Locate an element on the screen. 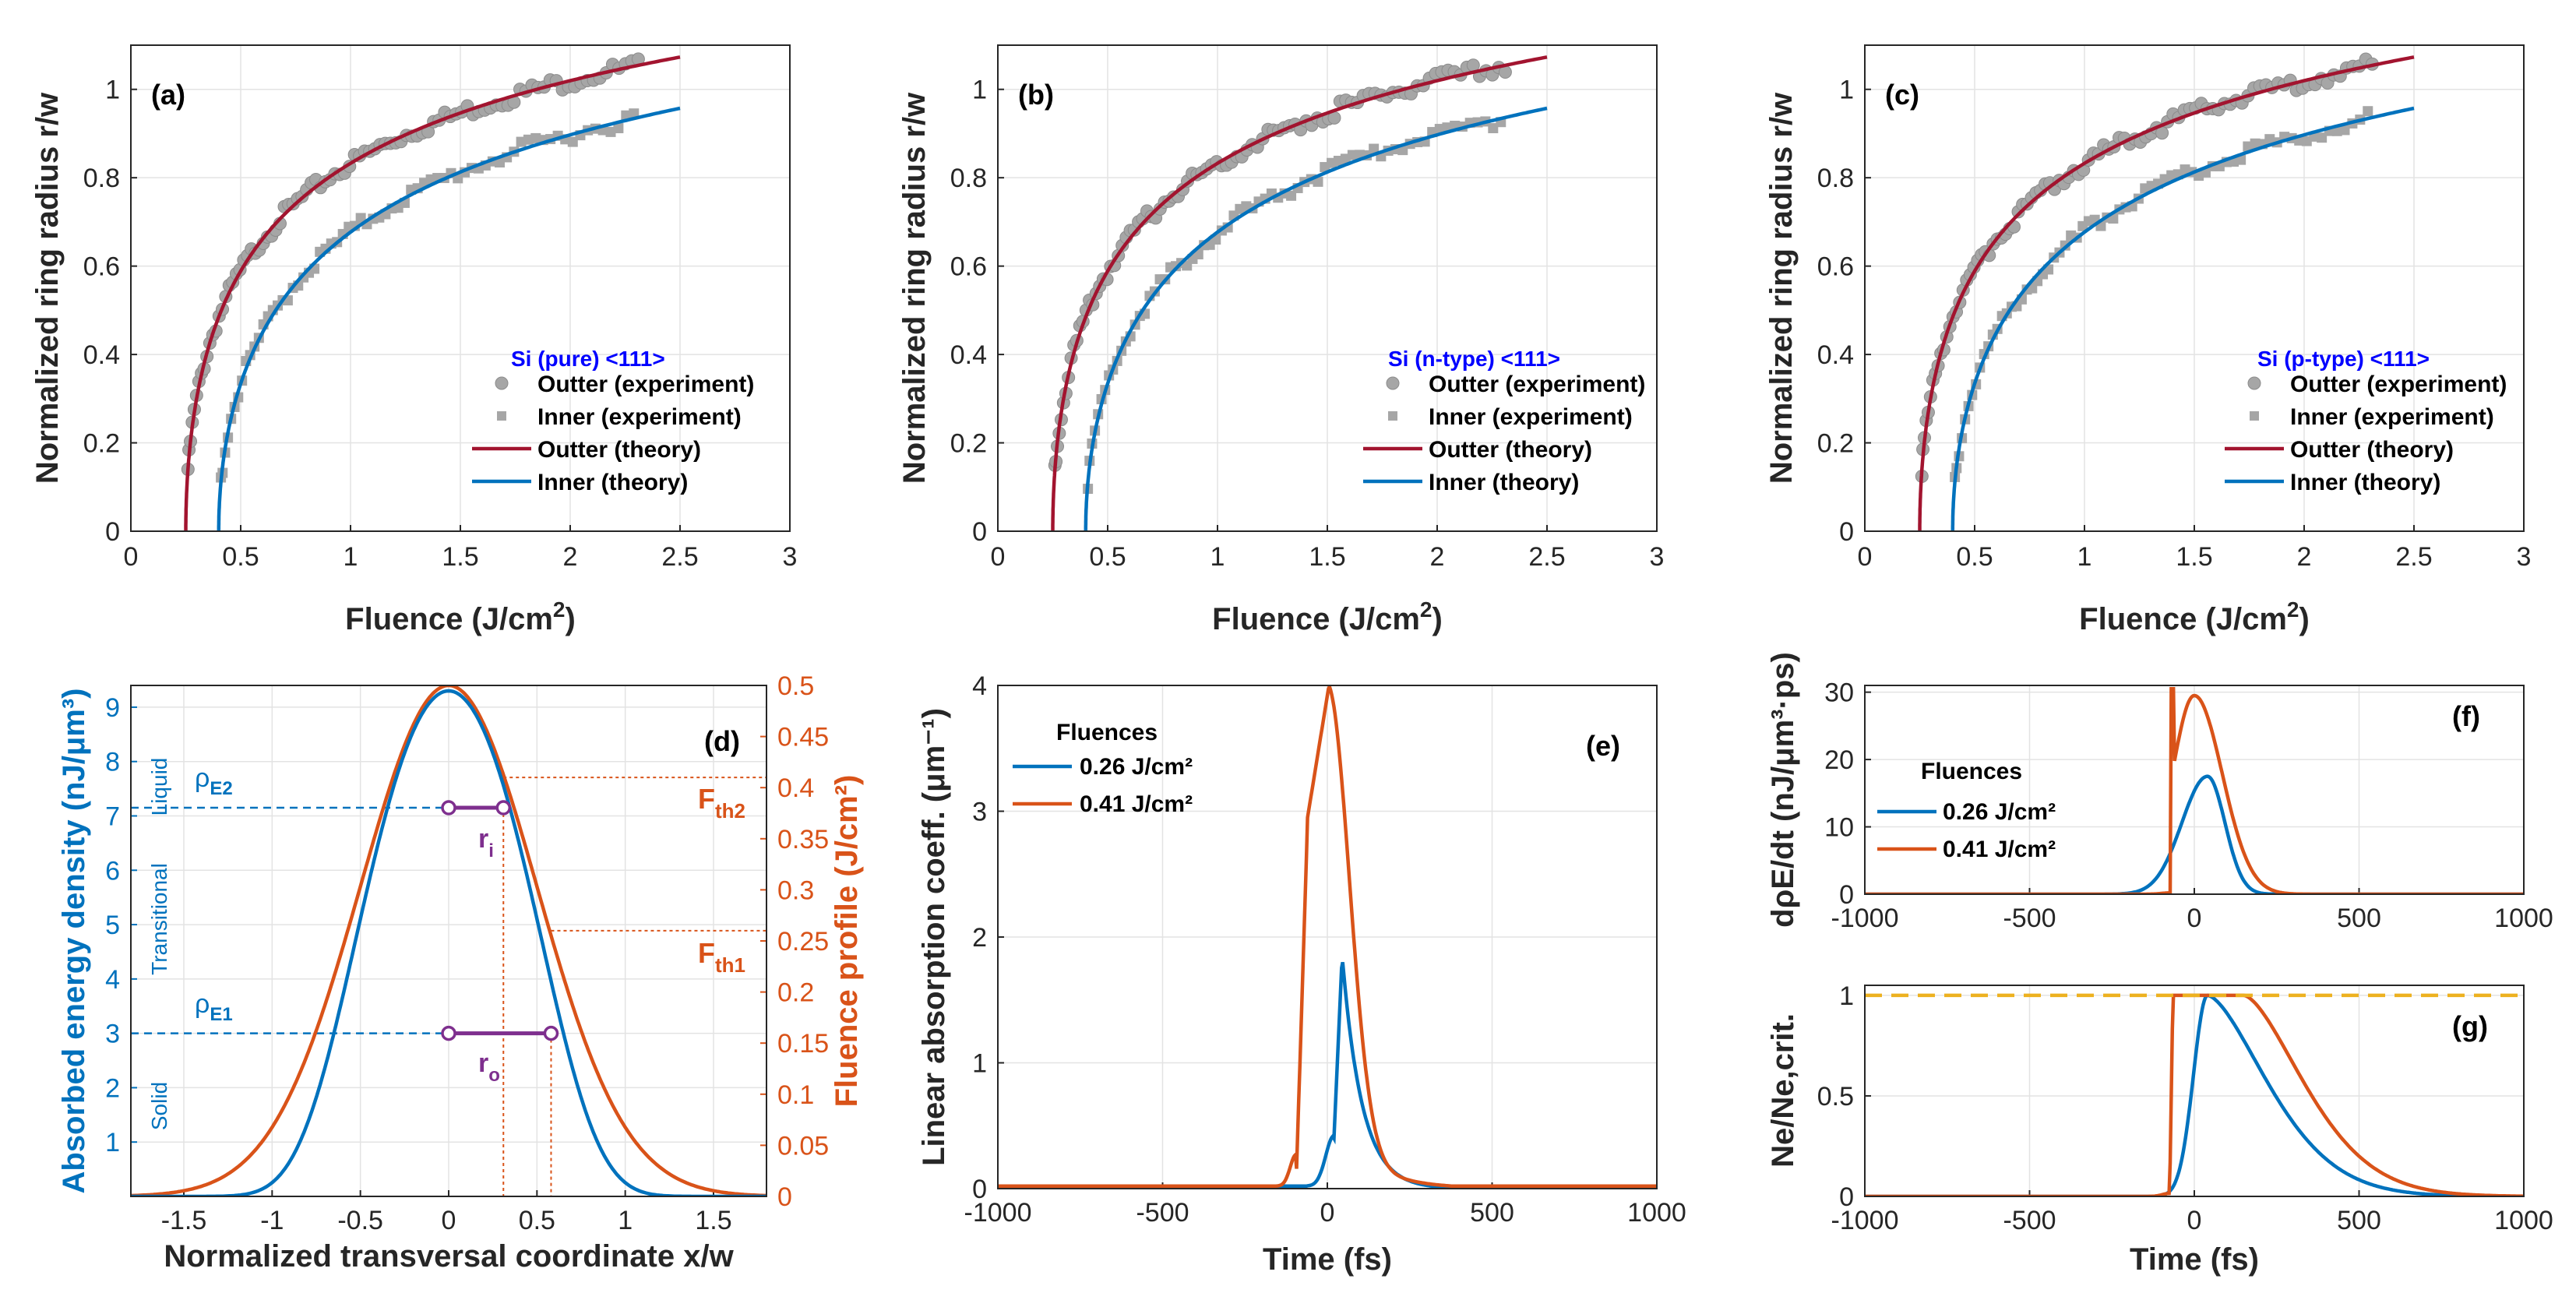 This screenshot has height=1300, width=2576. y-tick-label-left: 7 is located at coordinates (113, 816).